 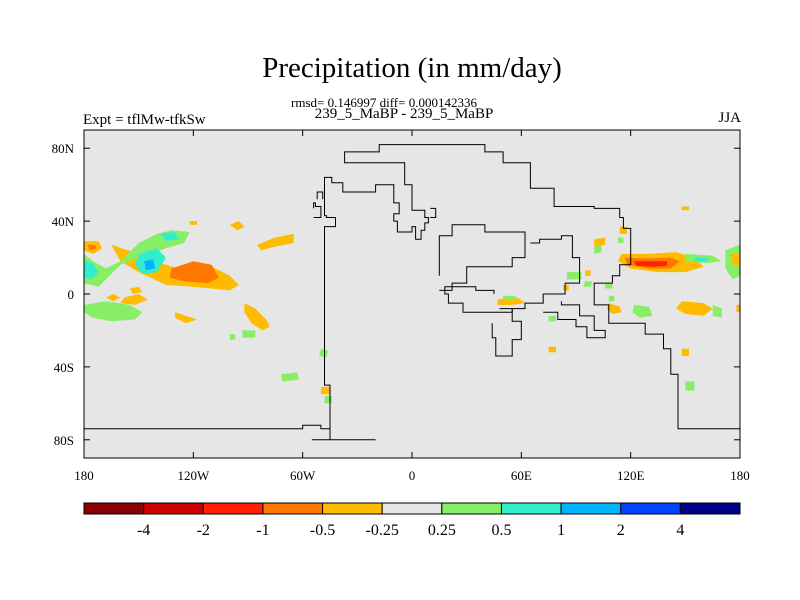 What do you see at coordinates (442, 530) in the screenshot?
I see `colorbar-label: 0.25` at bounding box center [442, 530].